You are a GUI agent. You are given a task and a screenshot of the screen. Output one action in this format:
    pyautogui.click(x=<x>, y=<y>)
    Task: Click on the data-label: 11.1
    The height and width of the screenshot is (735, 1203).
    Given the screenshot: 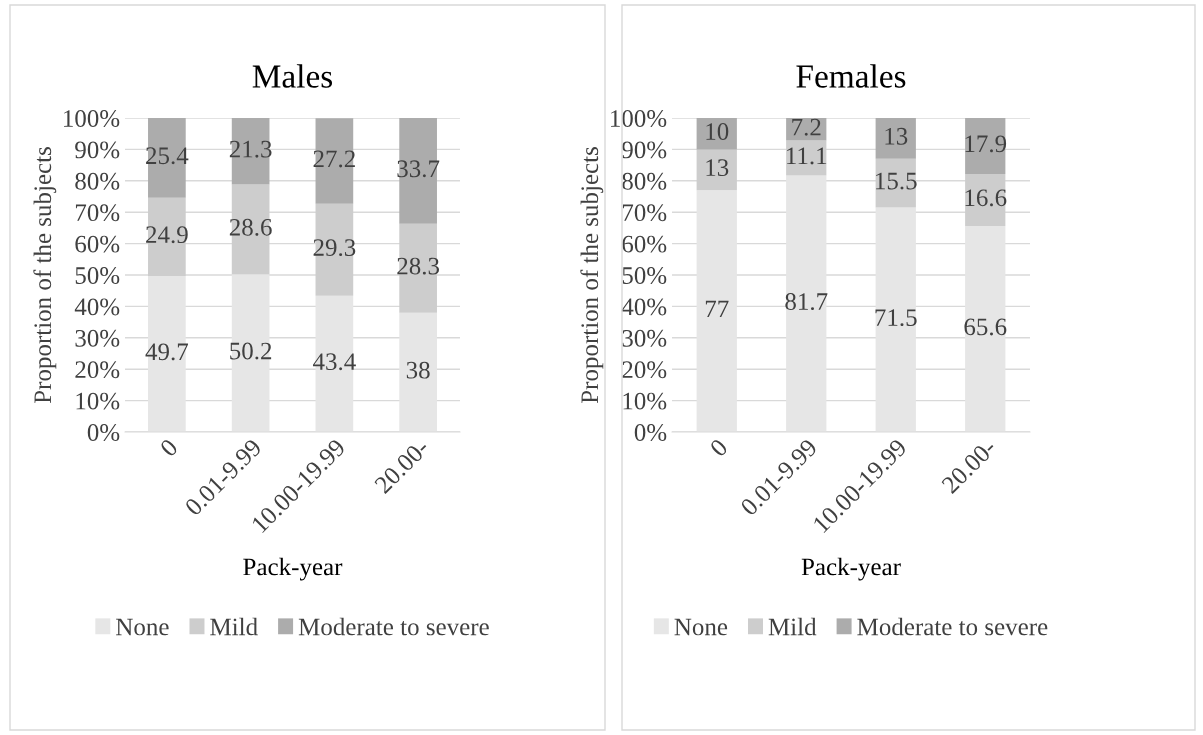 What is the action you would take?
    pyautogui.click(x=807, y=156)
    